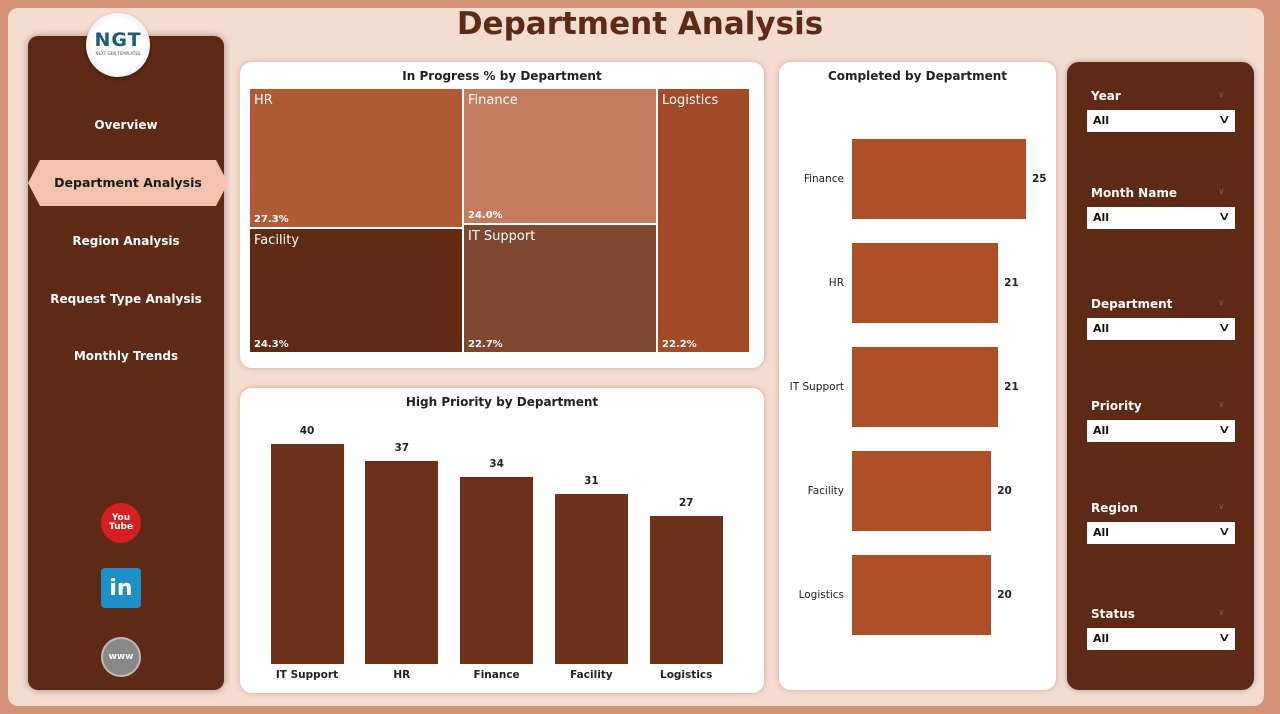 This screenshot has height=714, width=1280. I want to click on filter-label: Priority, so click(1116, 406).